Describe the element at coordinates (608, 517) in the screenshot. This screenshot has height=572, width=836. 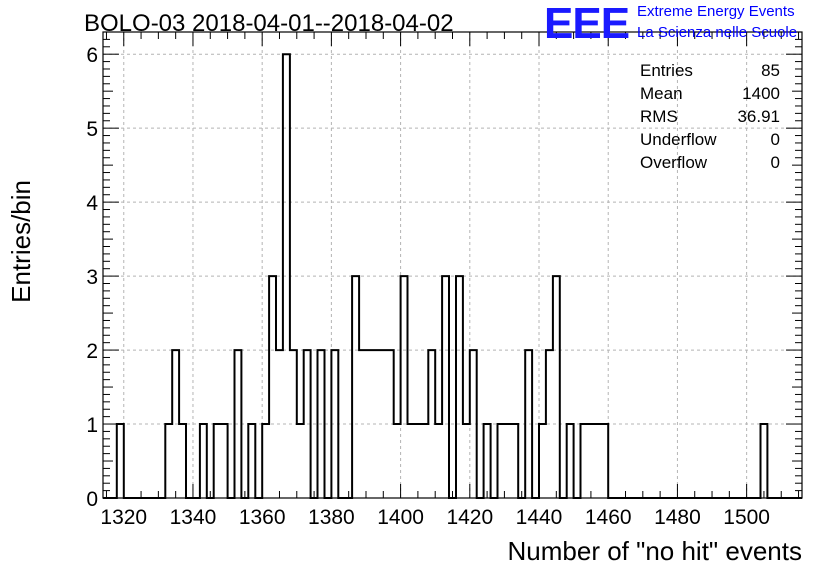
I see `x-tick-label: 1460` at that location.